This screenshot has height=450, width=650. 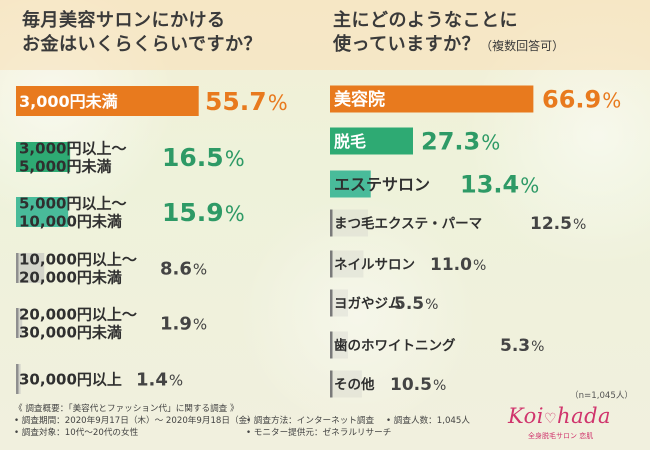 What do you see at coordinates (499, 185) in the screenshot?
I see `usage-value-label: 13.4%` at bounding box center [499, 185].